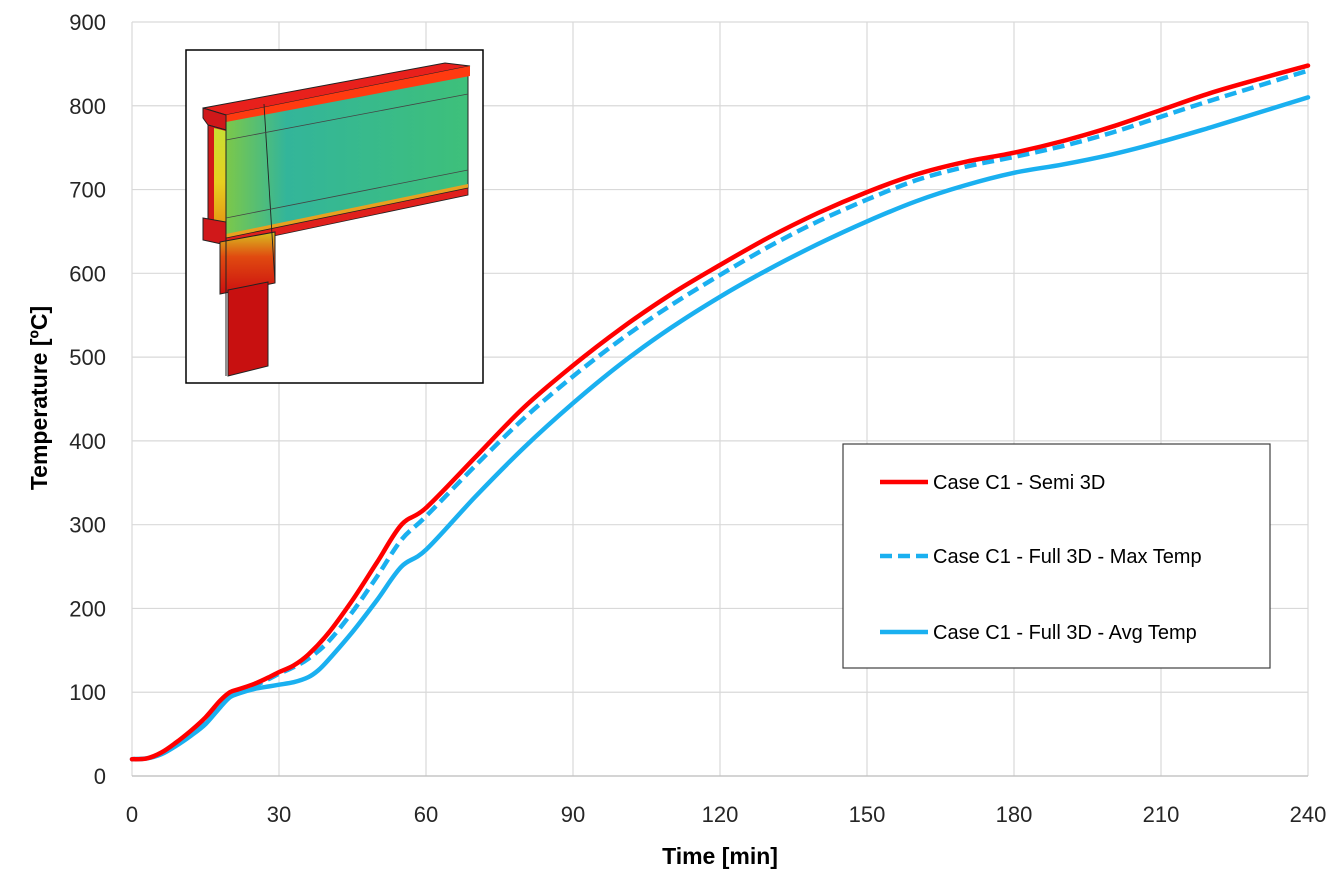 The image size is (1341, 876). I want to click on x-tick-label-210: 210, so click(1161, 814).